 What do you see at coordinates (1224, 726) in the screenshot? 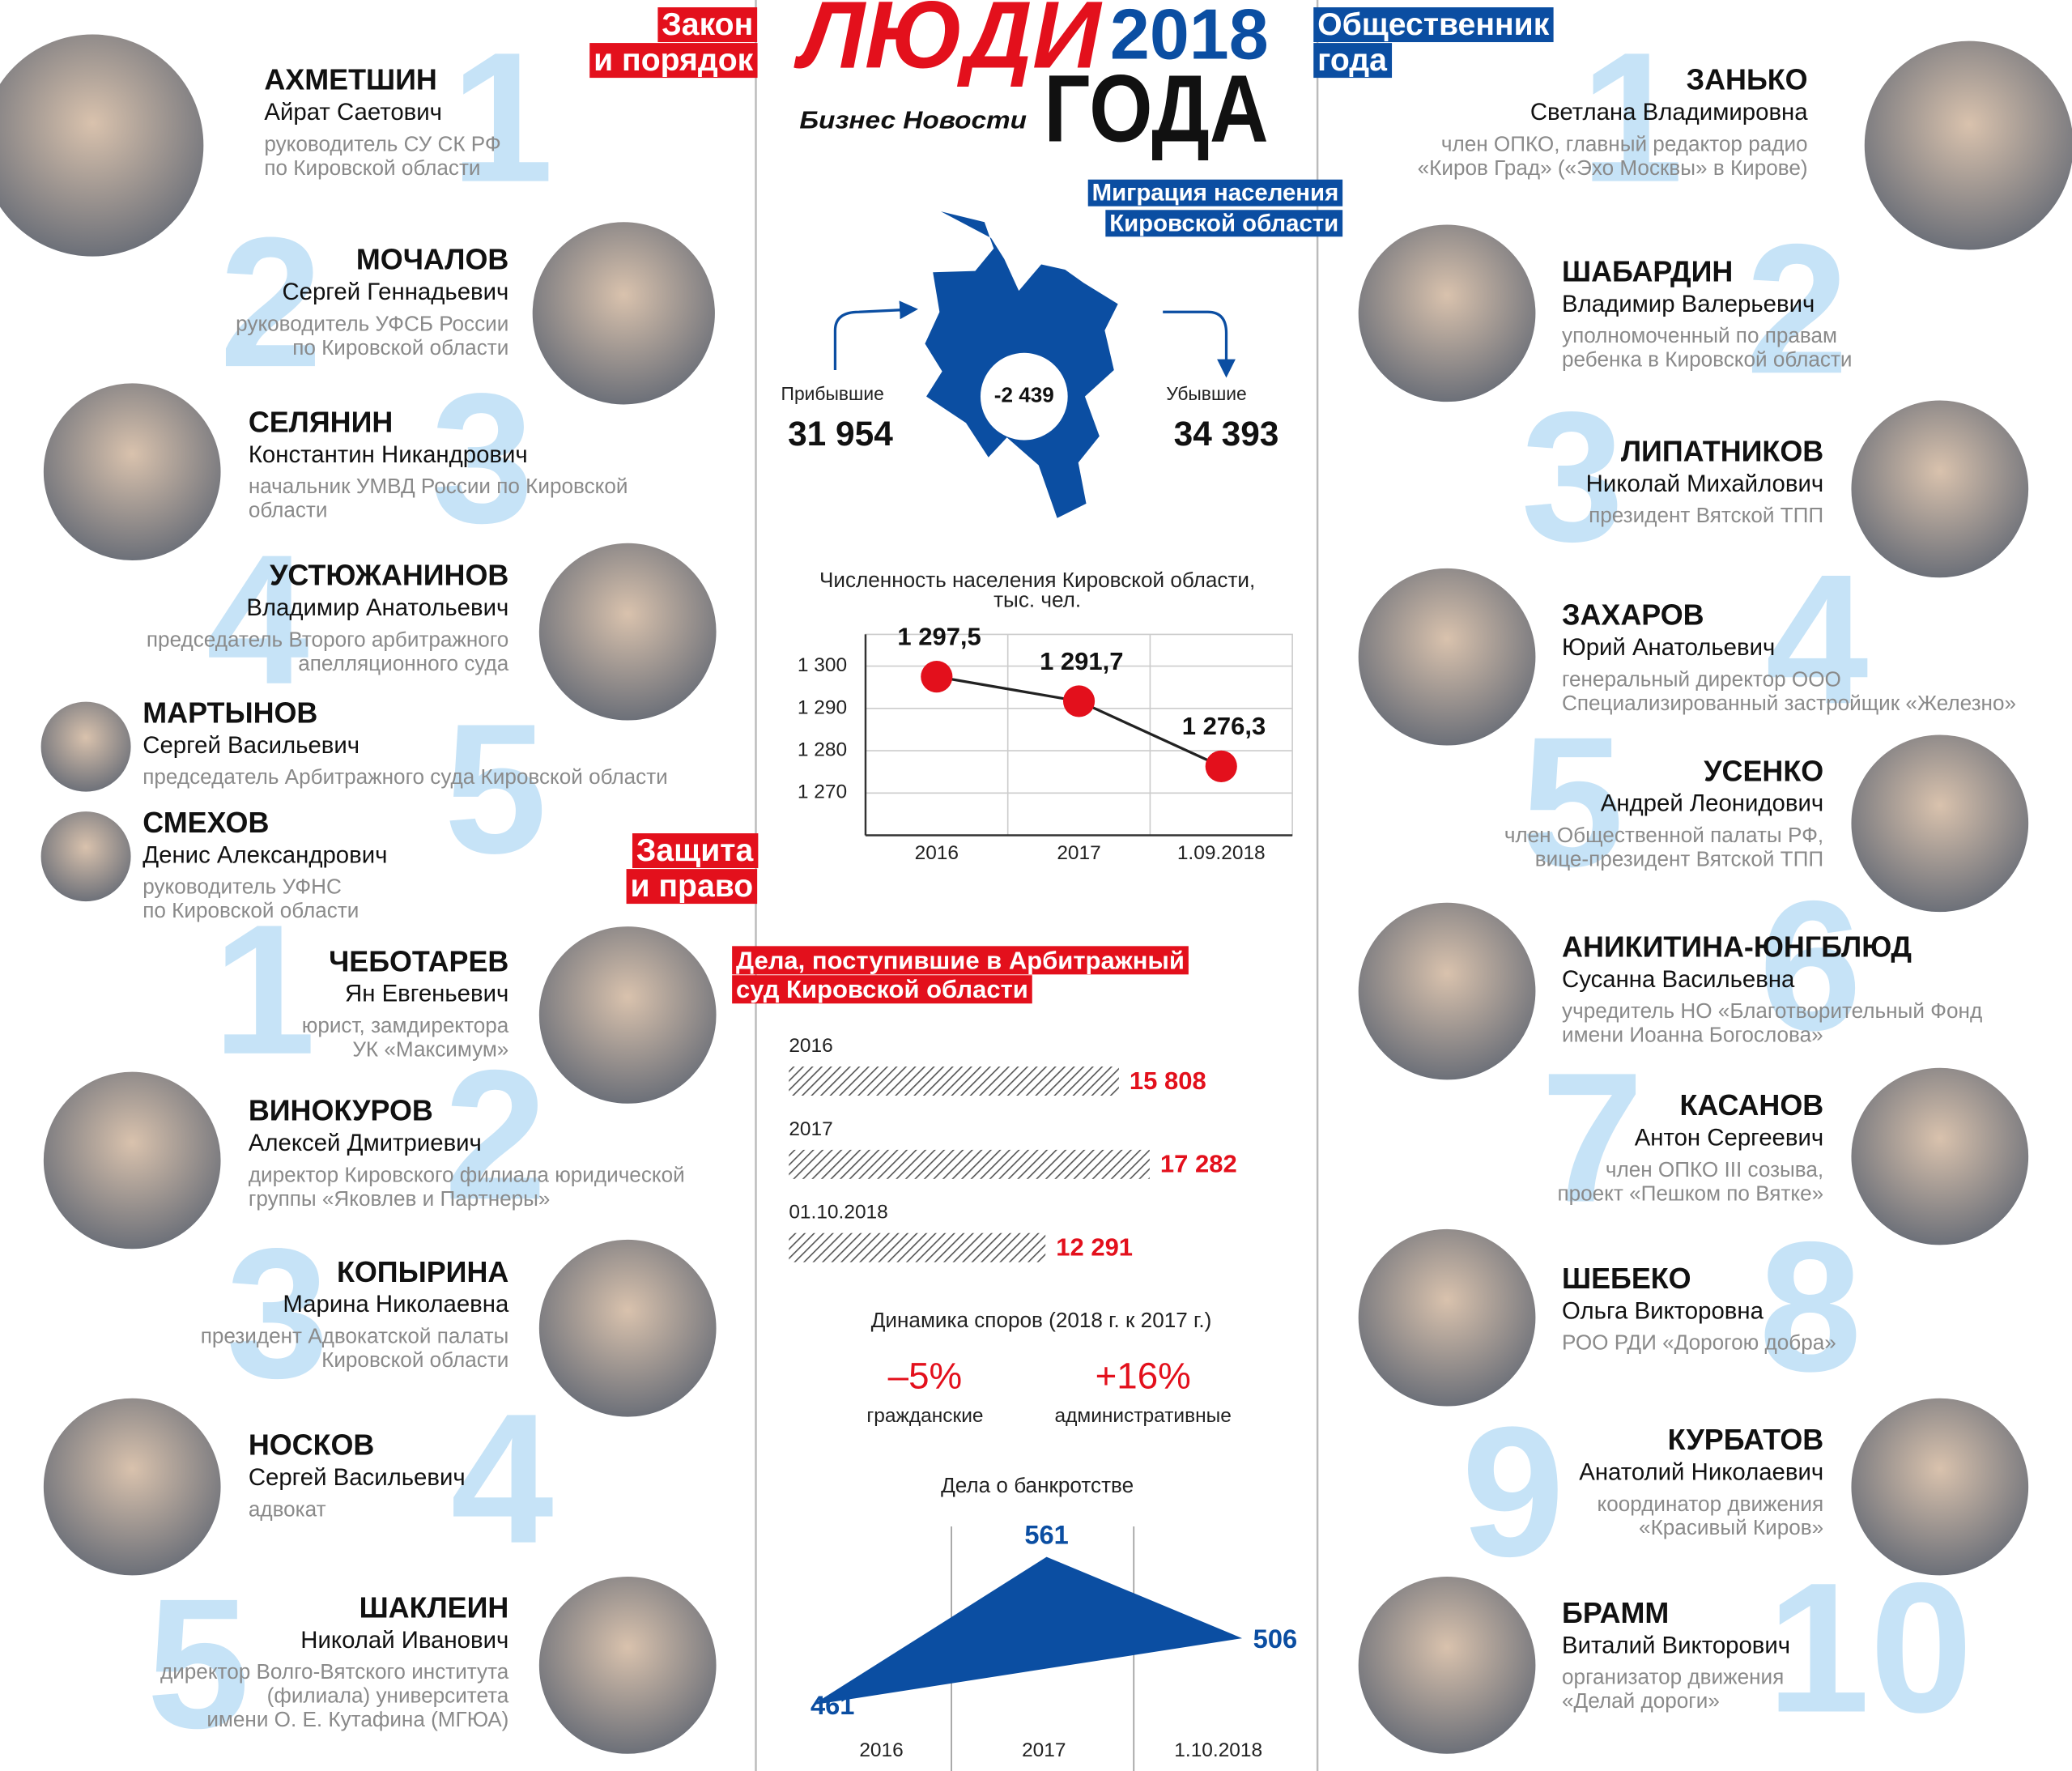
I see `value-label: 1 276,3` at bounding box center [1224, 726].